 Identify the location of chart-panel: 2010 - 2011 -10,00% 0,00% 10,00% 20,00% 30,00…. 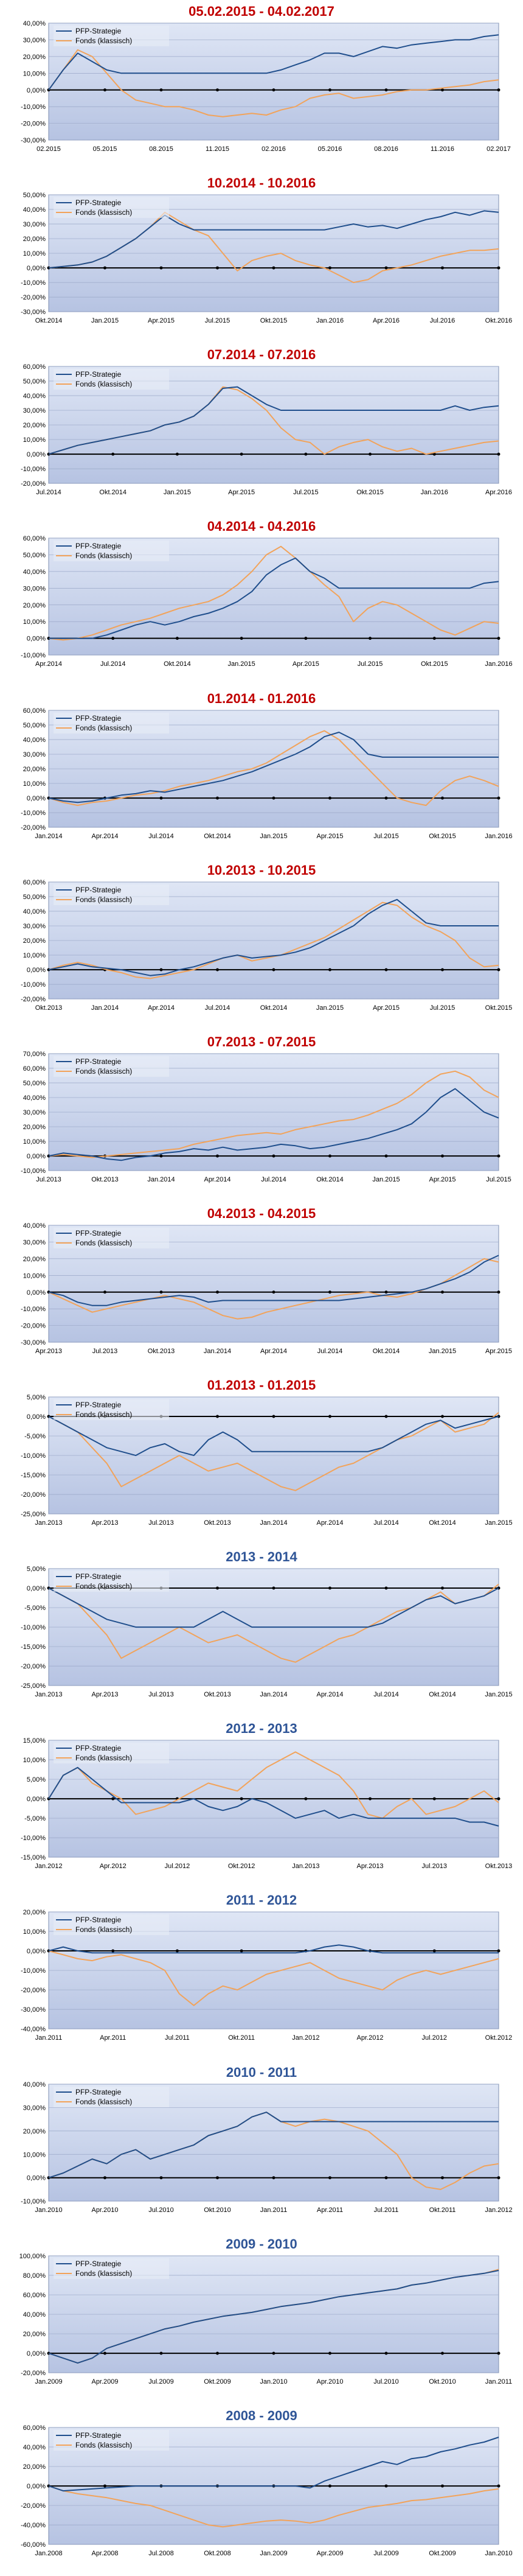
(261, 2147).